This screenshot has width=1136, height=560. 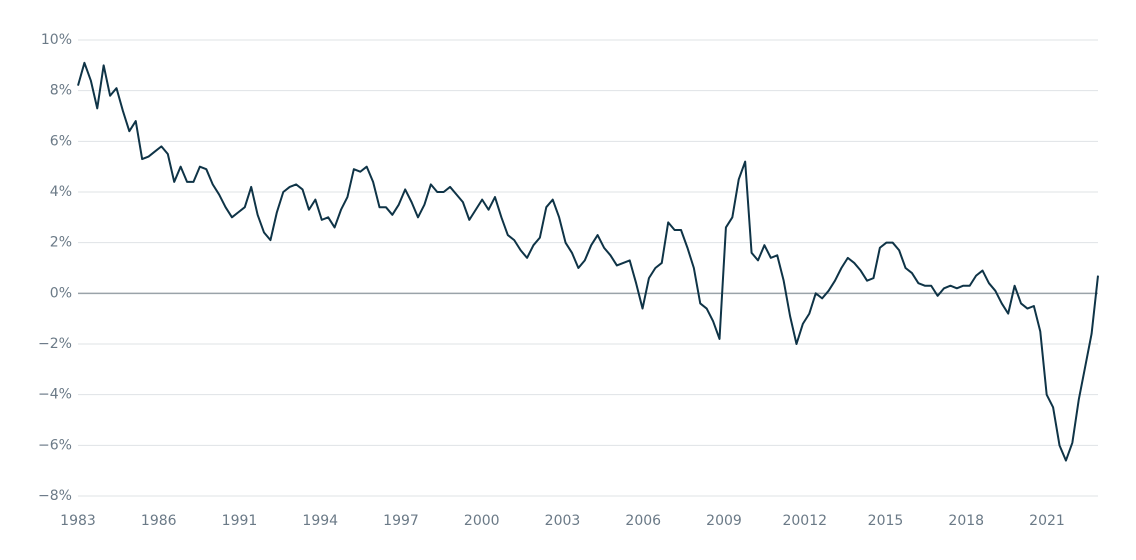 What do you see at coordinates (55, 344) in the screenshot?
I see `y-tick-label: −2%` at bounding box center [55, 344].